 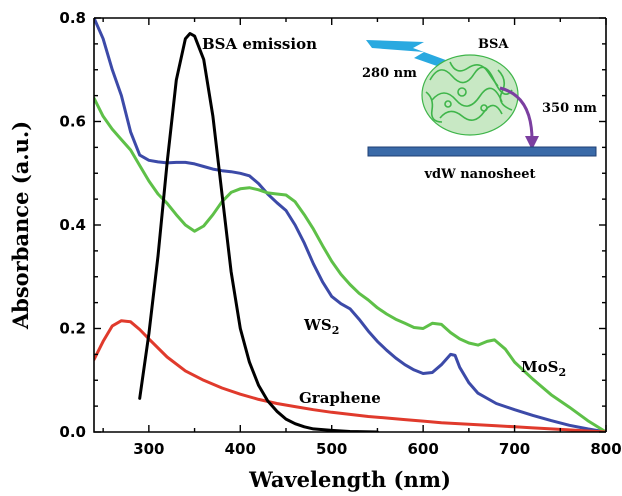 What do you see at coordinates (422, 449) in the screenshot?
I see `x-tick-label: 600` at bounding box center [422, 449].